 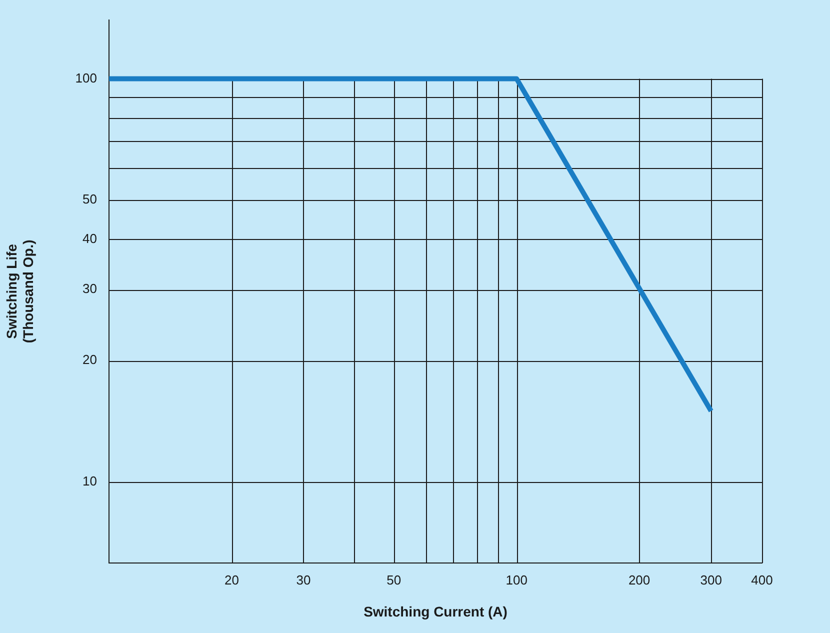 I want to click on x-tick-label: 300, so click(x=711, y=580).